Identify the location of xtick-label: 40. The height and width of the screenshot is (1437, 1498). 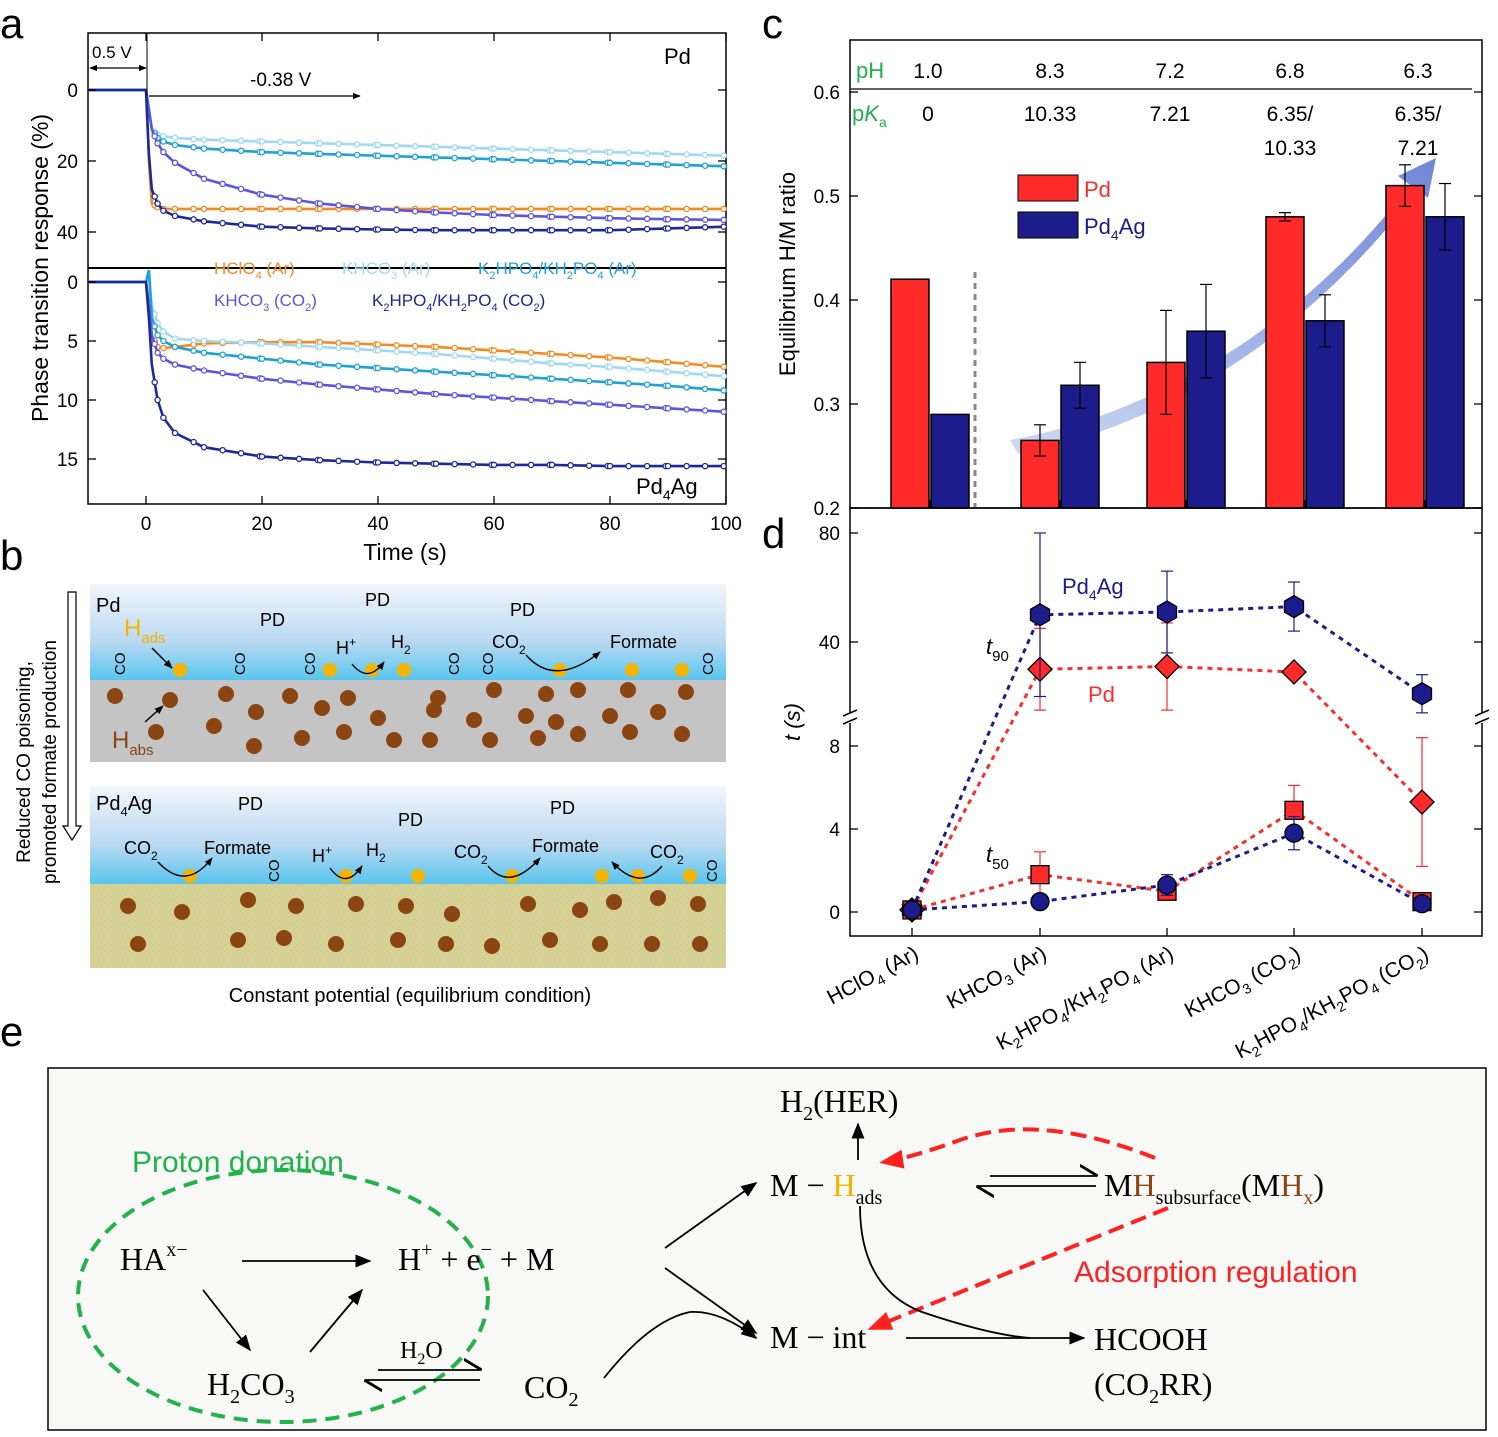
(377, 524).